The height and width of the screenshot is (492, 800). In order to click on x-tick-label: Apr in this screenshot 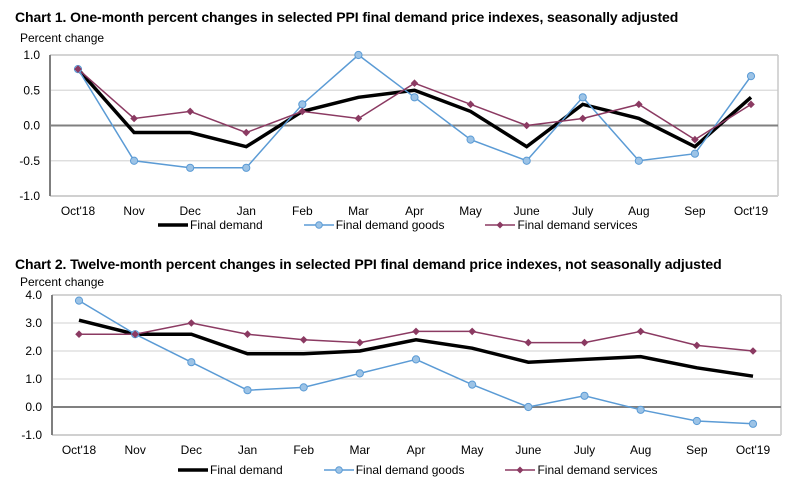, I will do `click(416, 450)`.